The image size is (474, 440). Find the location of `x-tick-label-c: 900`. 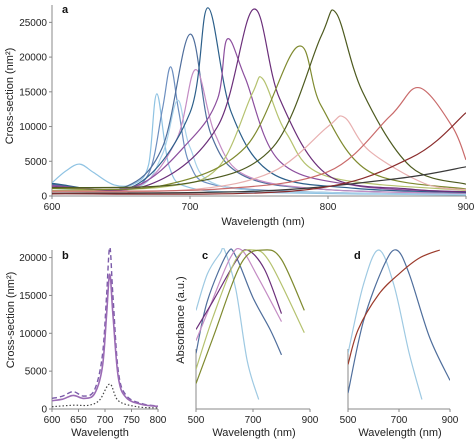

x-tick-label-c: 900 is located at coordinates (310, 420).